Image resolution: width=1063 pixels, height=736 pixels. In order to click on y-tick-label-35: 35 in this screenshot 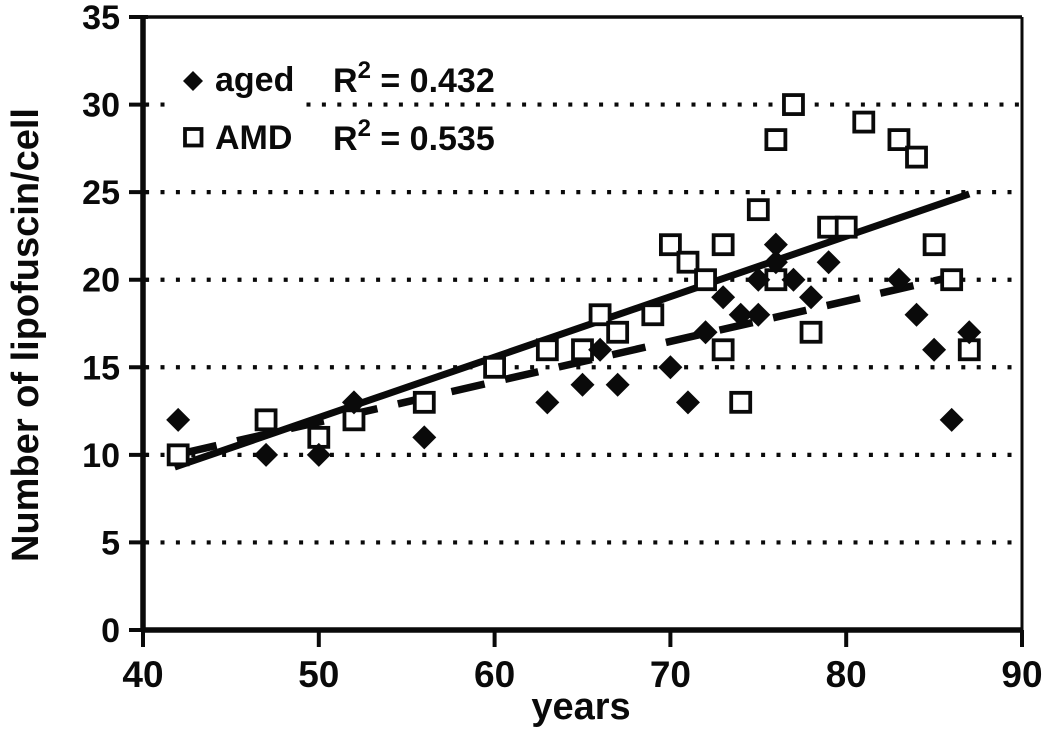, I will do `click(101, 18)`.